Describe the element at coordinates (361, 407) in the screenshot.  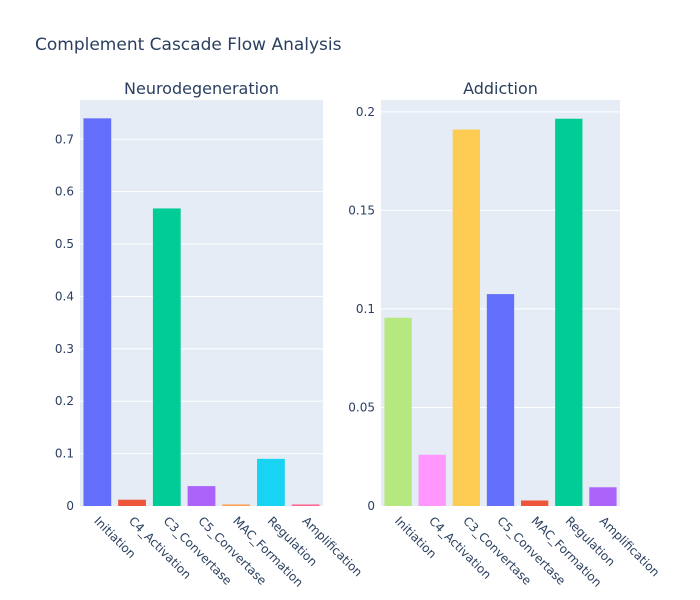
I see `y-tick-label: 0.05` at that location.